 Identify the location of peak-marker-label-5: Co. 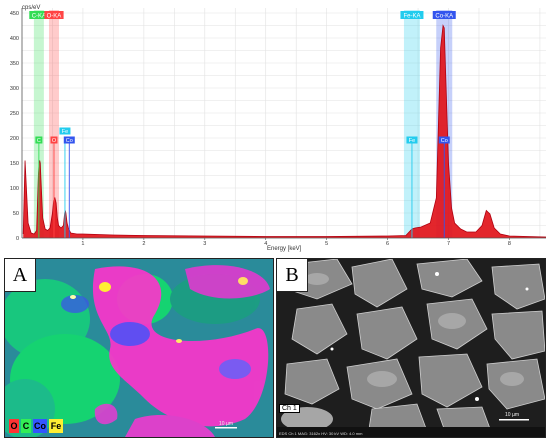
(444, 141).